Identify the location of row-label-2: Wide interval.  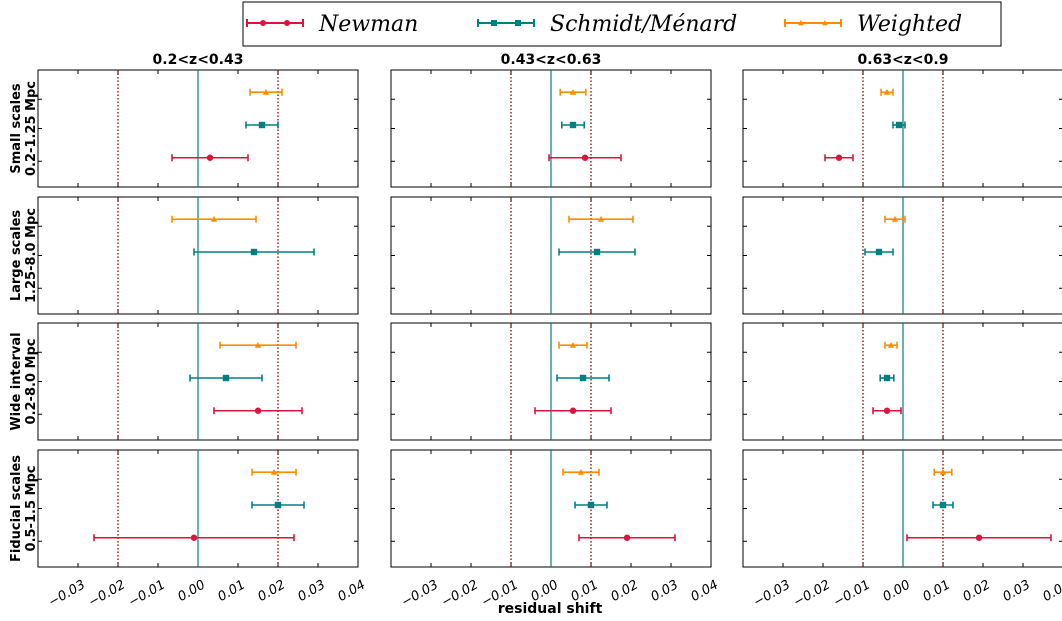
(16, 381).